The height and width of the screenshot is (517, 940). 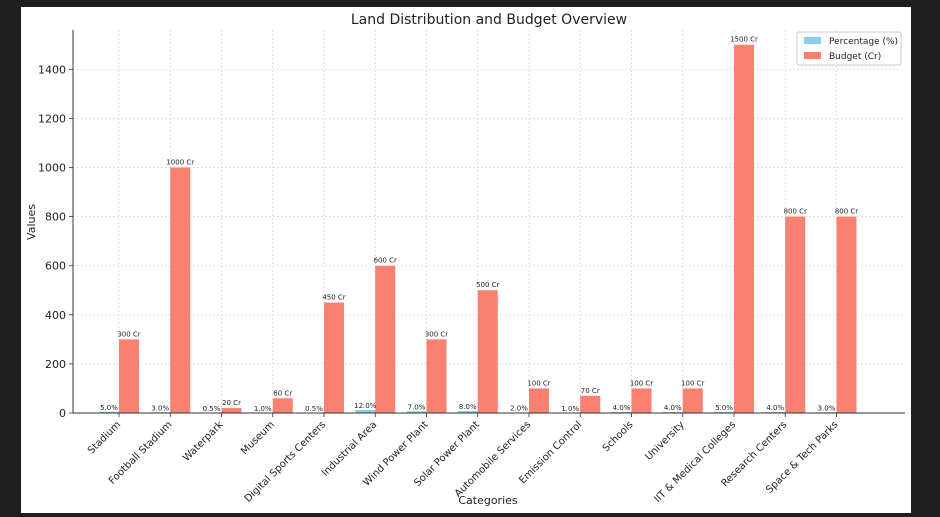 What do you see at coordinates (203, 441) in the screenshot?
I see `x-tick-label: Waterpark` at bounding box center [203, 441].